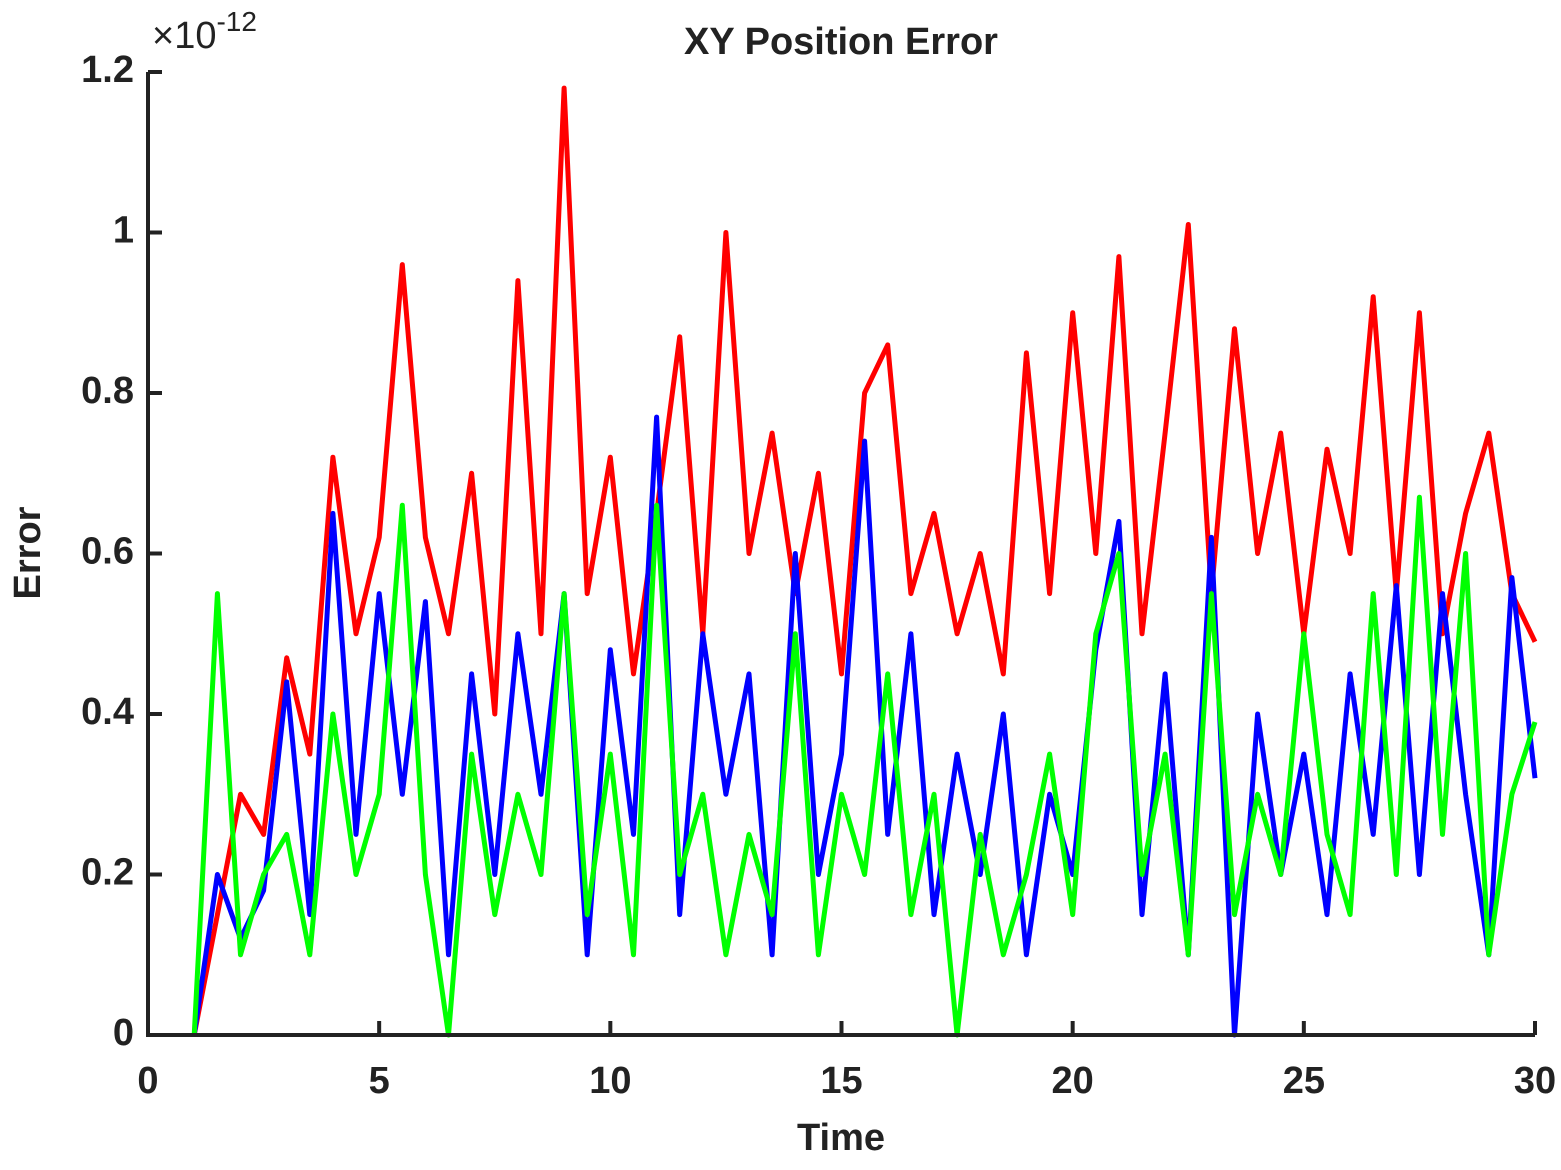 This screenshot has width=1561, height=1170. I want to click on chart-title: XY Position Error, so click(841, 42).